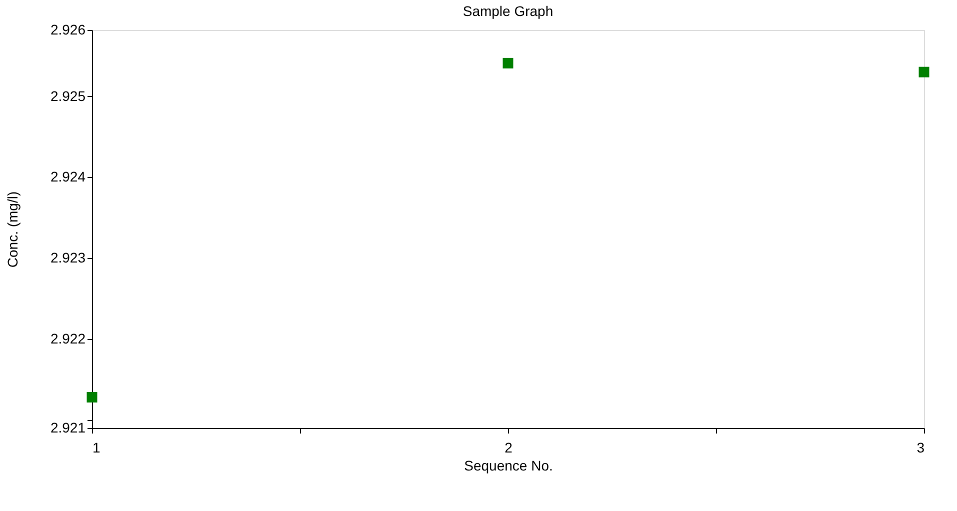 The height and width of the screenshot is (511, 957). Describe the element at coordinates (68, 30) in the screenshot. I see `y-tick-label: 2.926` at that location.